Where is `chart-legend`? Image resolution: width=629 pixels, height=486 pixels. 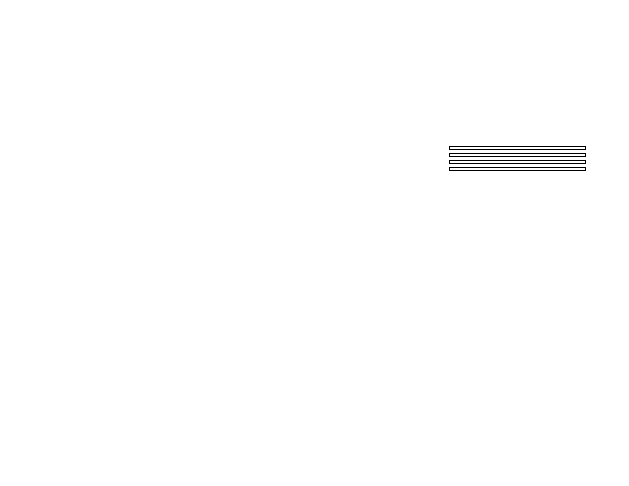
chart-legend is located at coordinates (220, 32).